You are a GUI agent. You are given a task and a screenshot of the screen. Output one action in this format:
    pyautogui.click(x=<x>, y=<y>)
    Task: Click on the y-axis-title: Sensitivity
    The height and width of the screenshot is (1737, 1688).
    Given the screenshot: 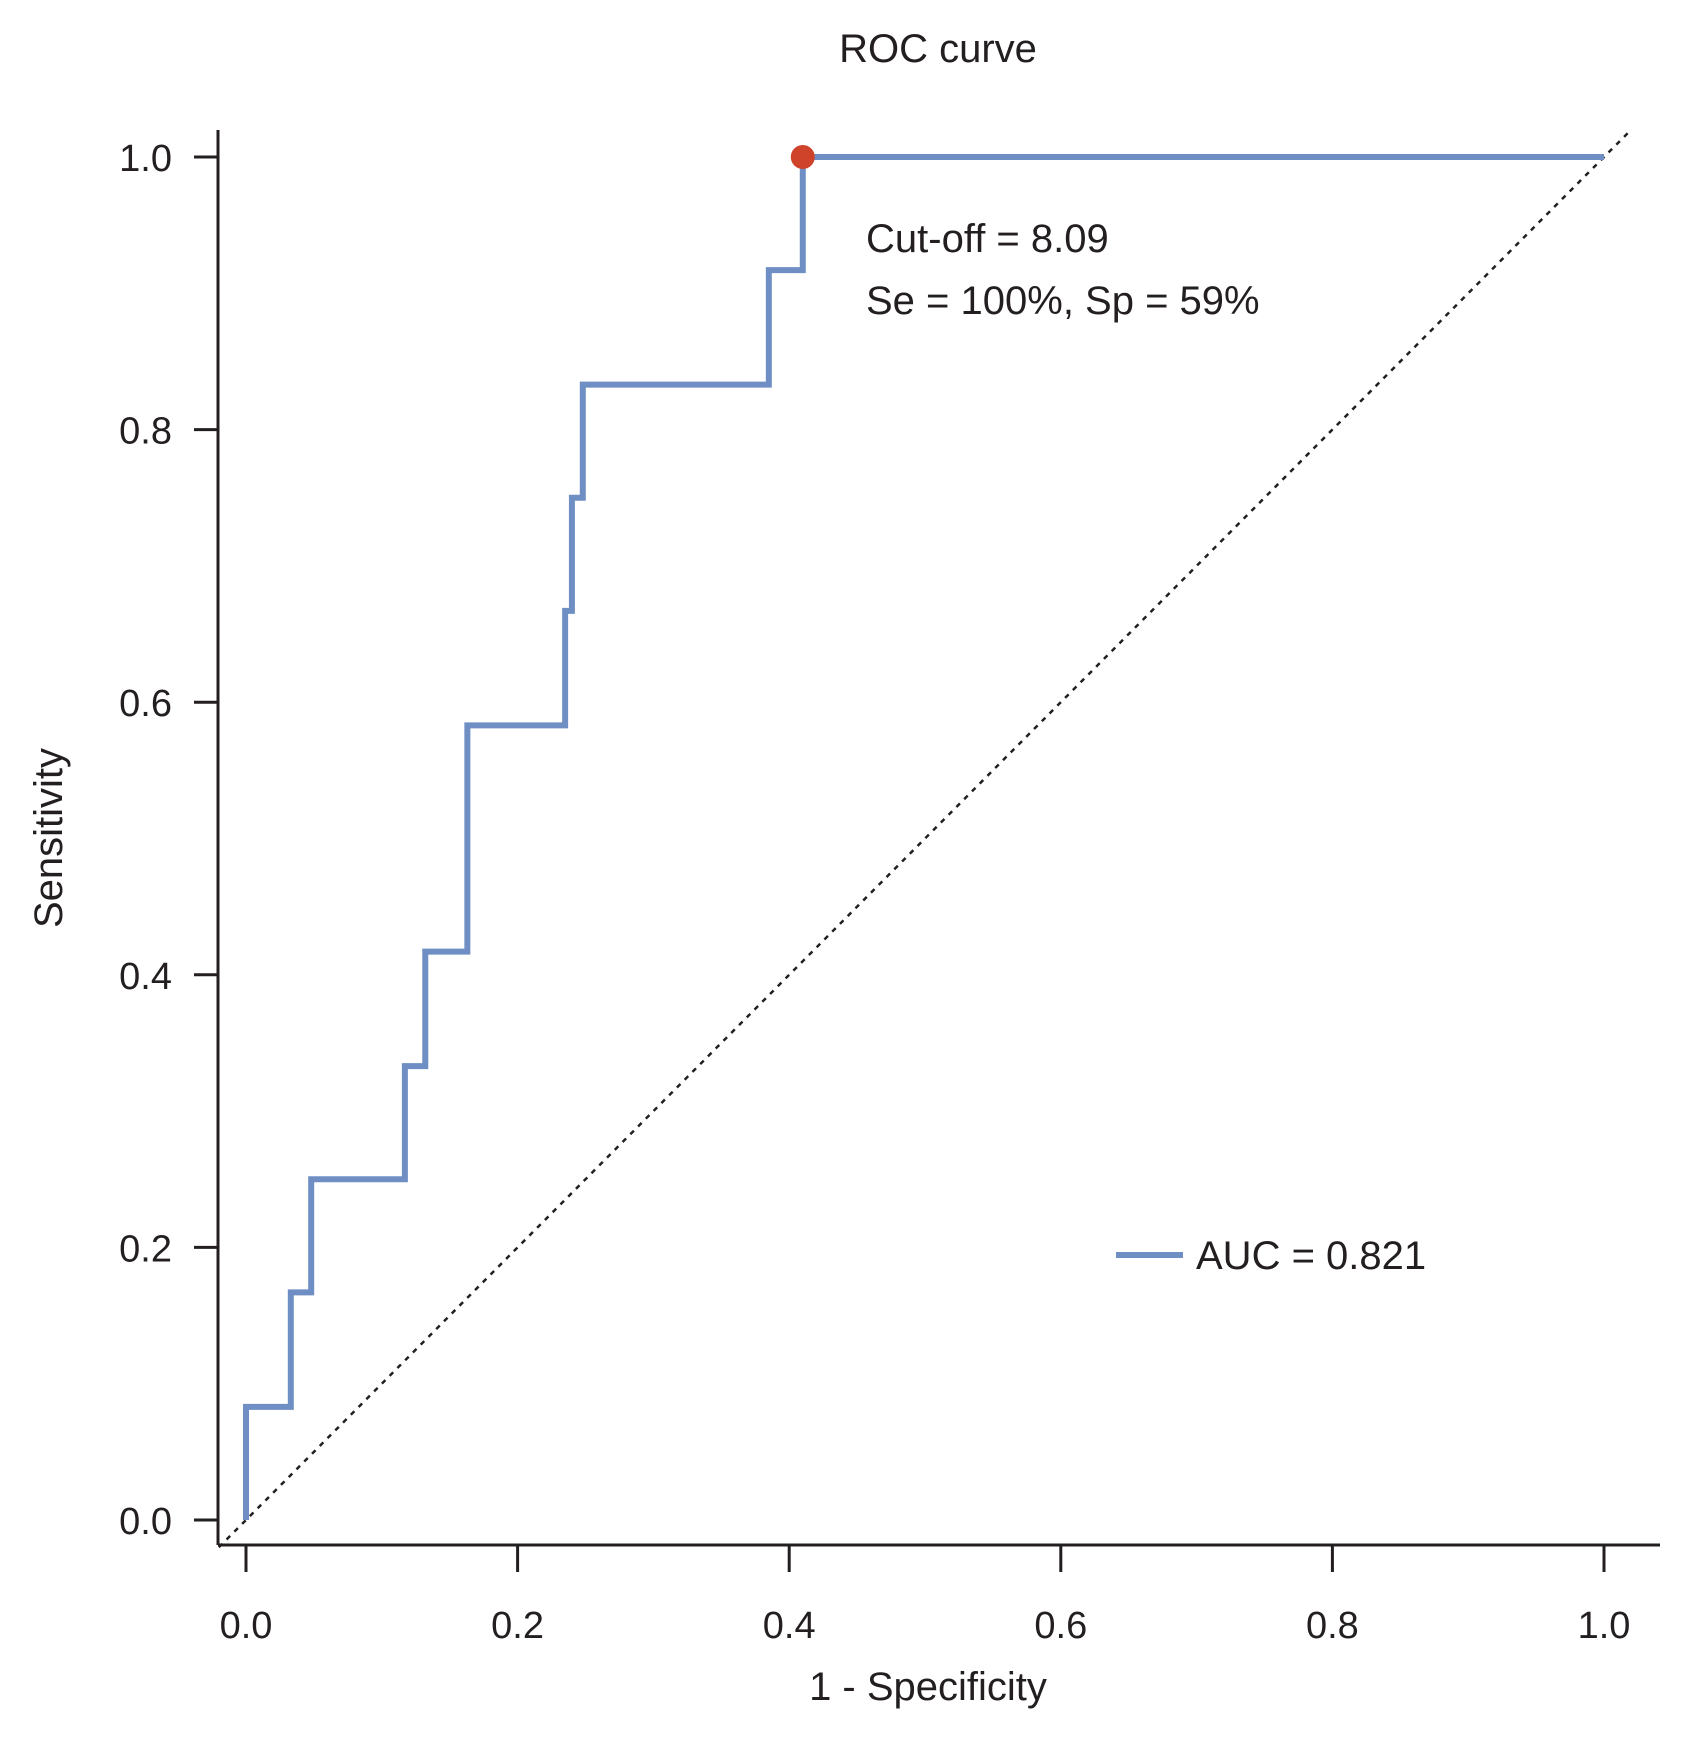 What is the action you would take?
    pyautogui.click(x=49, y=838)
    